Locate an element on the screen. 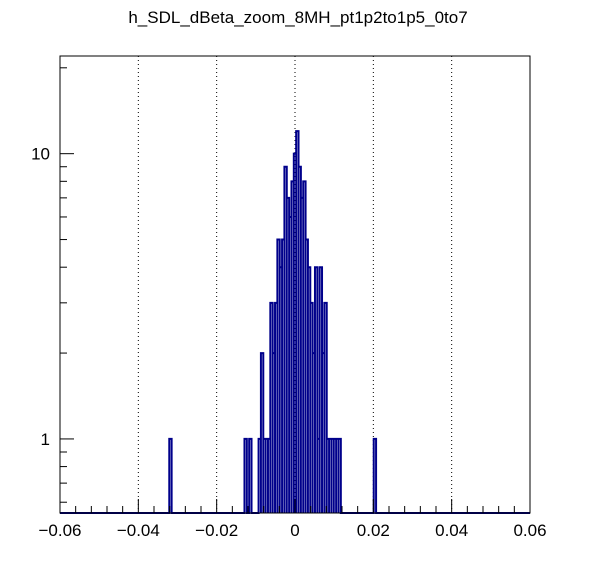 This screenshot has width=596, height=572. x-tick-label: 0 is located at coordinates (294, 530).